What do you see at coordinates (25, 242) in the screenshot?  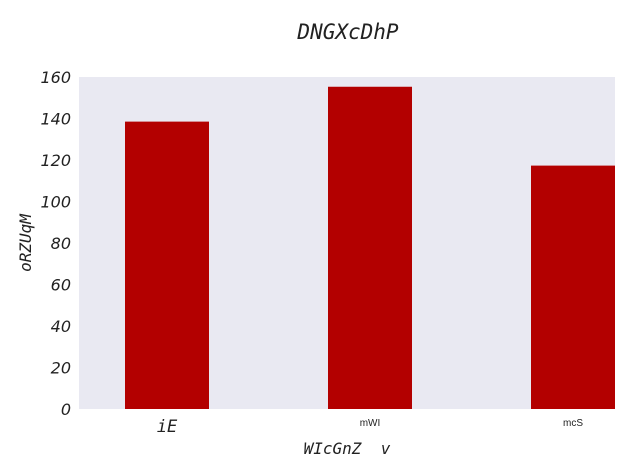 I see `y-axis-label: oRZUqM` at bounding box center [25, 242].